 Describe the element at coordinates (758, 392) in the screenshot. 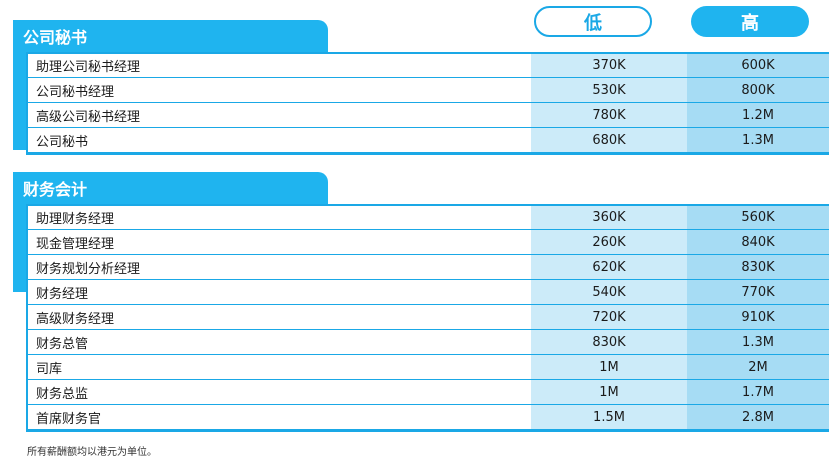

I see `high-salary: 1.7M` at that location.